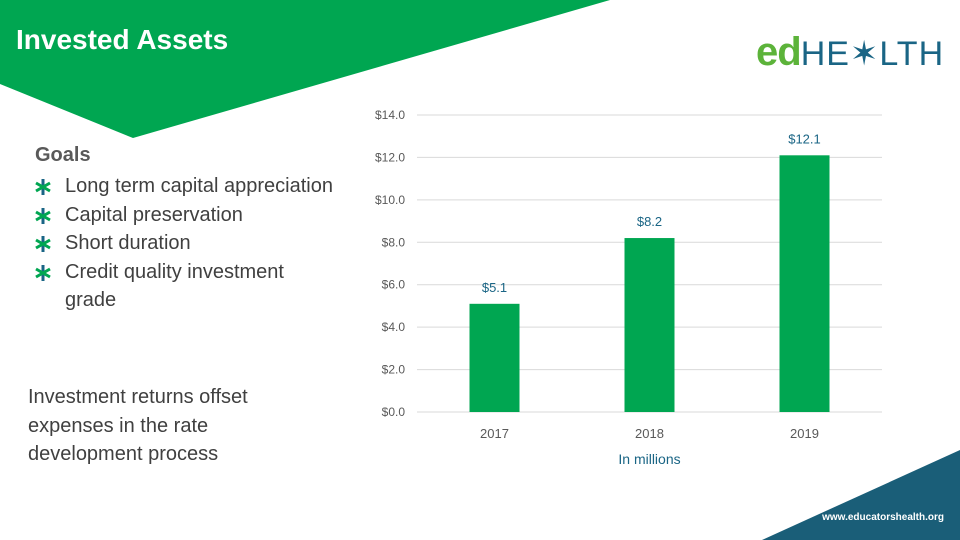 This screenshot has width=960, height=540. What do you see at coordinates (394, 327) in the screenshot?
I see `y-tick-label: $4.0` at bounding box center [394, 327].